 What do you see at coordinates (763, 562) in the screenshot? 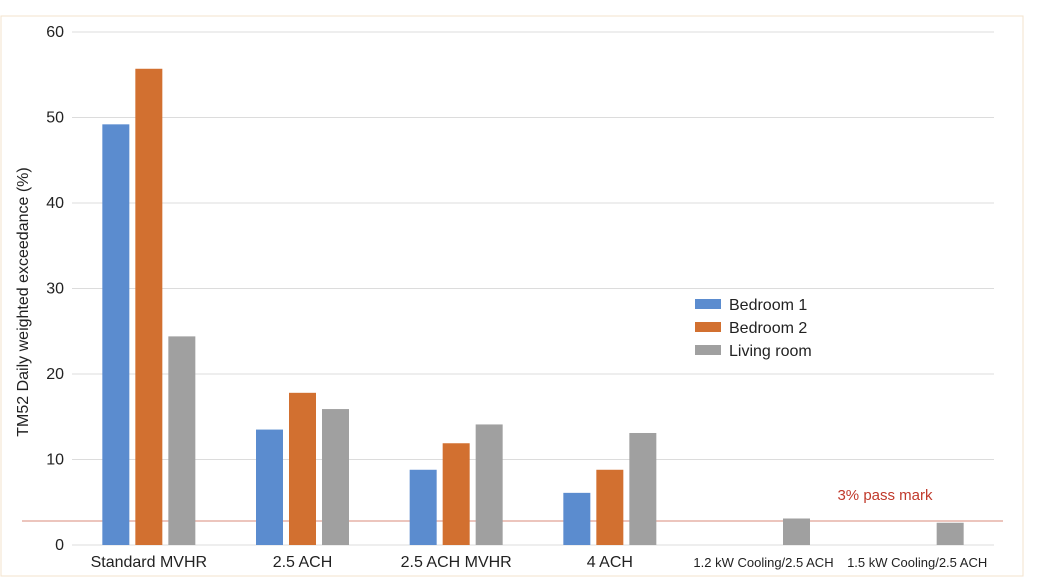
I see `x-category-label: 1.2 kW Cooling/2.5 ACH` at bounding box center [763, 562].